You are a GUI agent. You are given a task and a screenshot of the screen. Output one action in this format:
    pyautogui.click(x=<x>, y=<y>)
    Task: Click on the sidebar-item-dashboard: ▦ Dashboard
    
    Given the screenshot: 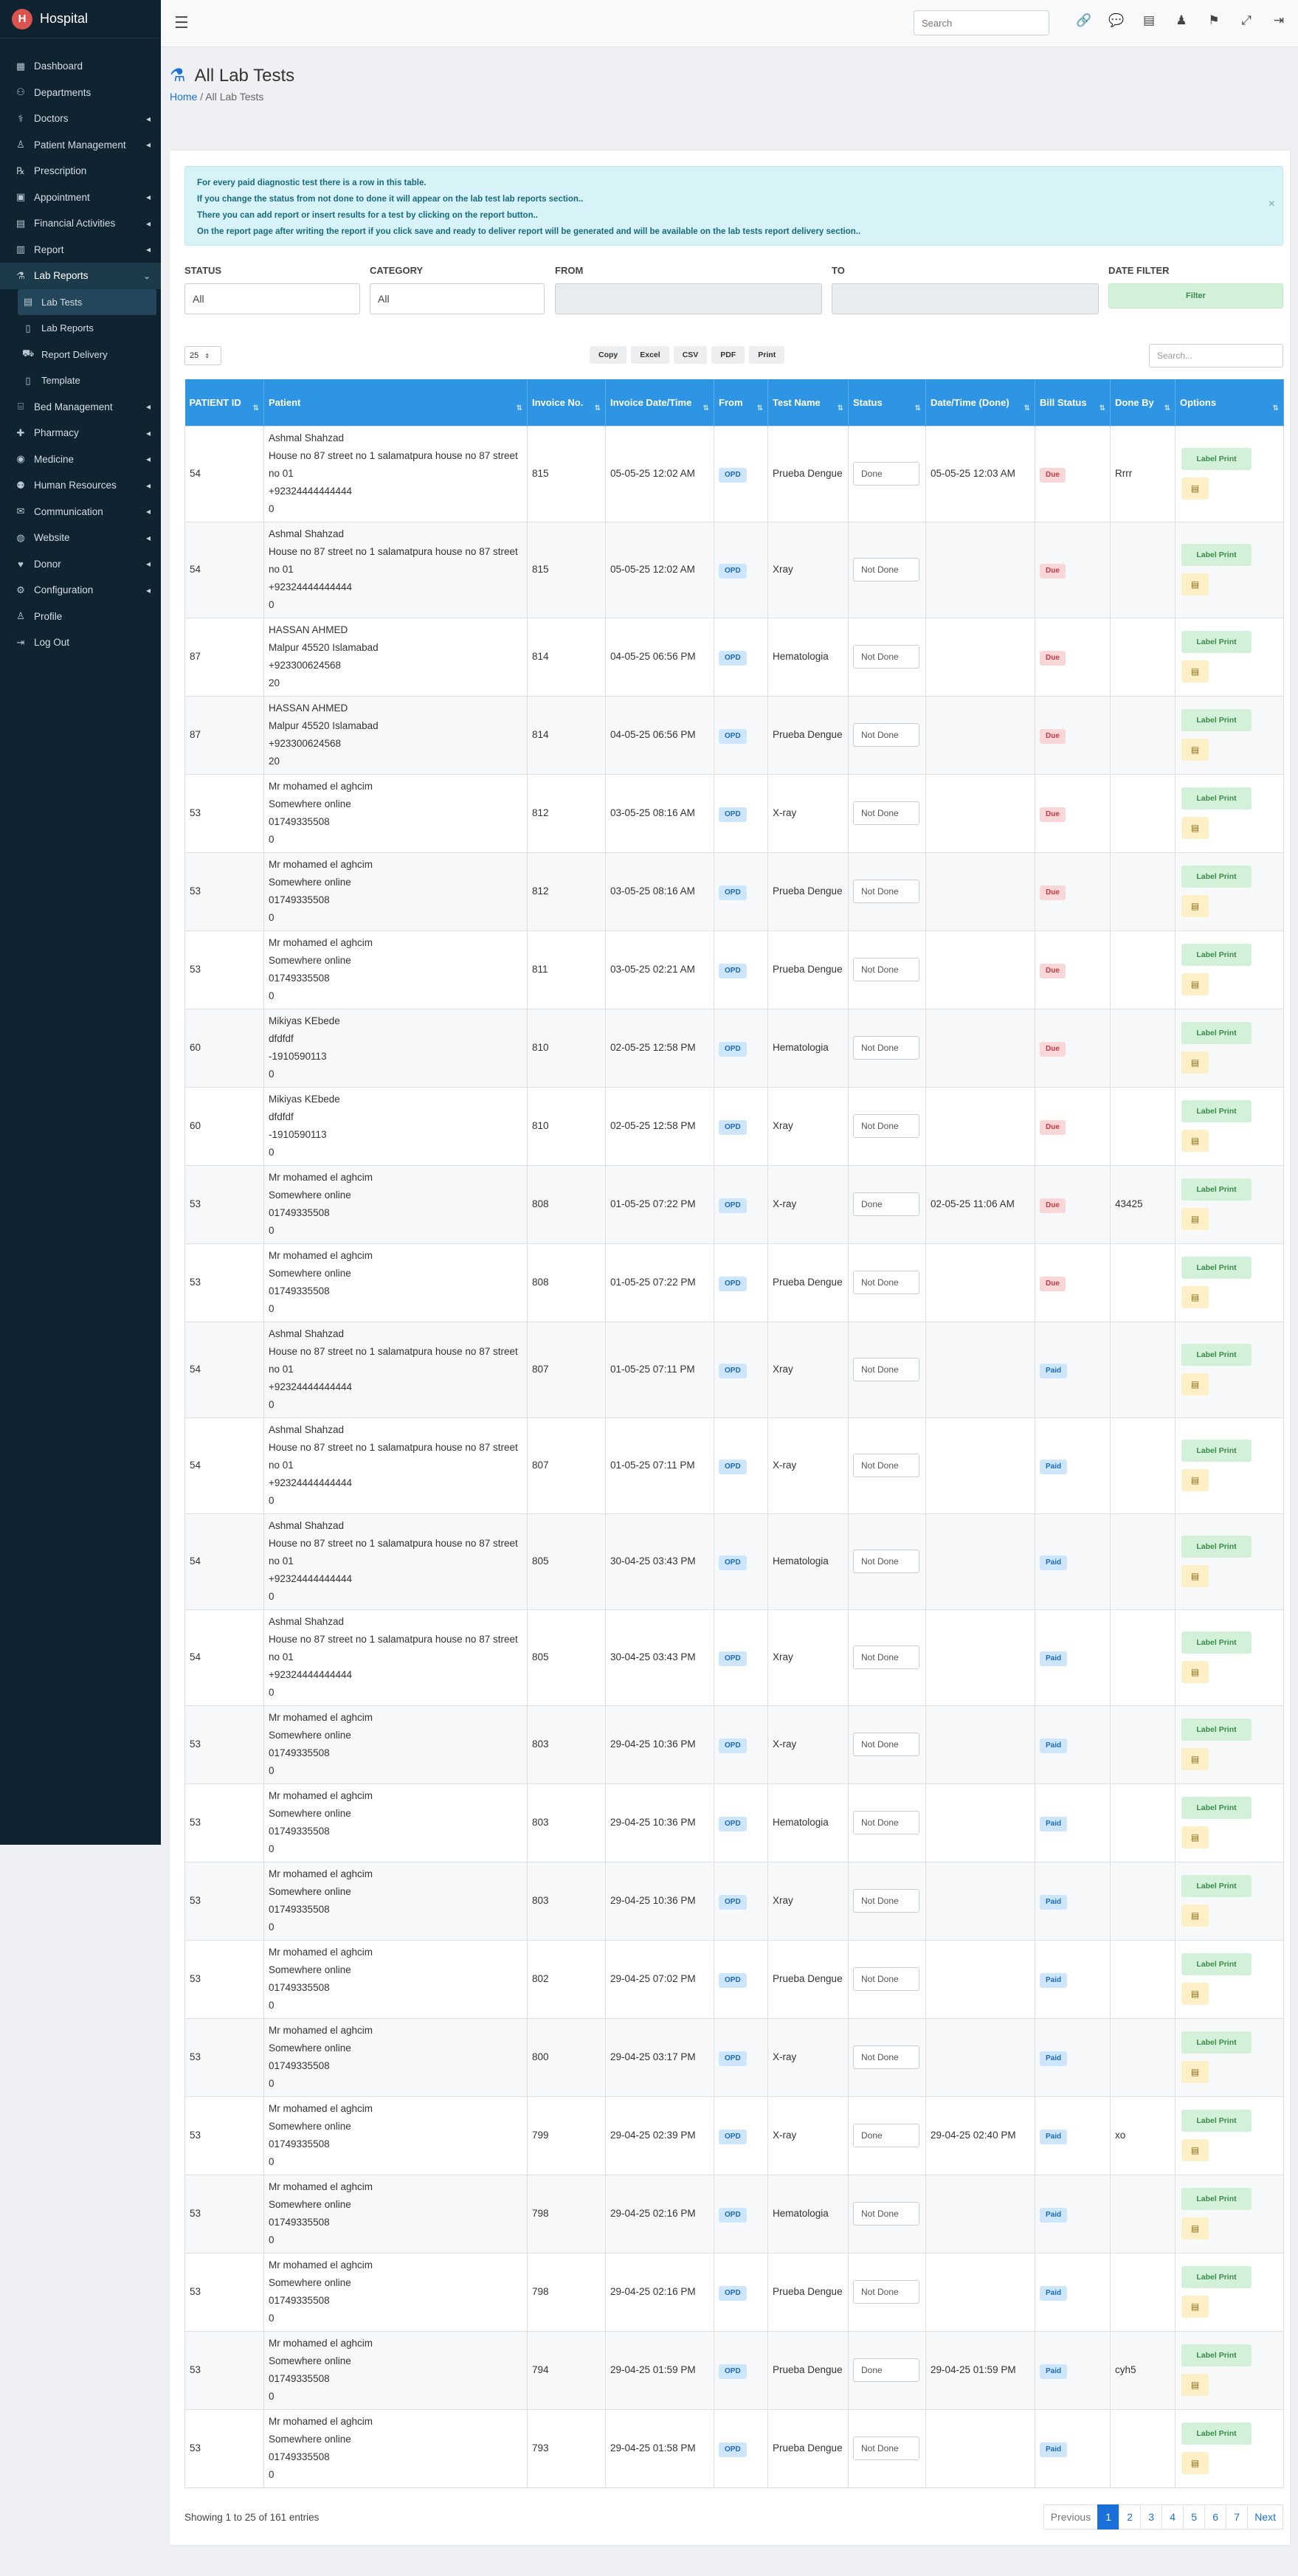 What is the action you would take?
    pyautogui.click(x=80, y=67)
    